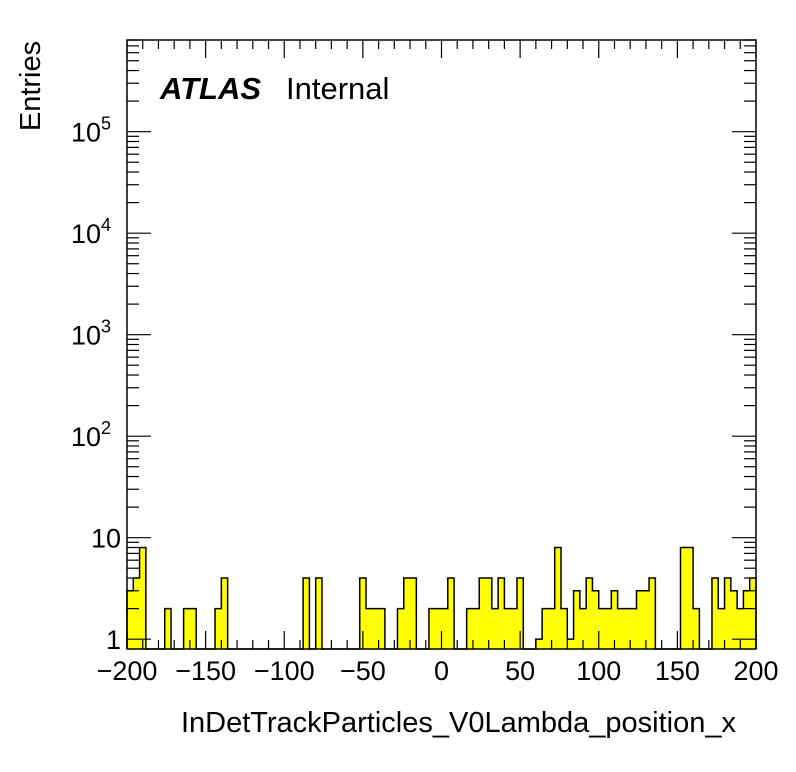 This screenshot has height=772, width=796. What do you see at coordinates (274, 88) in the screenshot?
I see `atlas-label: ATLAS Internal` at bounding box center [274, 88].